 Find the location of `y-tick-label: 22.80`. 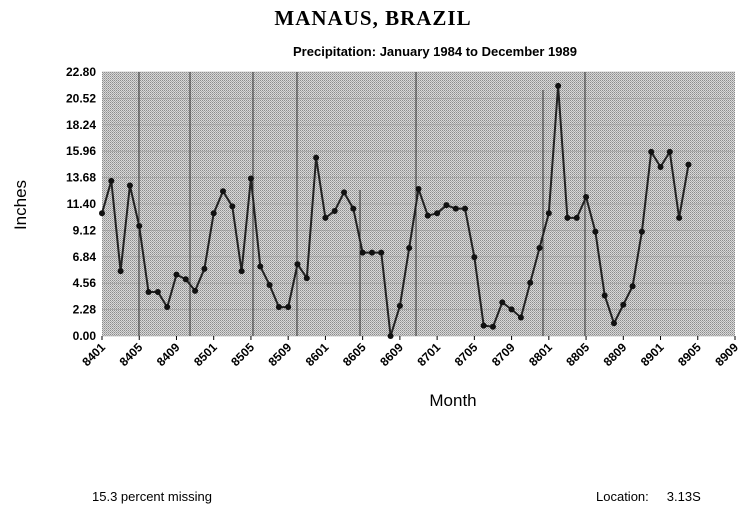

y-tick-label: 22.80 is located at coordinates (81, 72).